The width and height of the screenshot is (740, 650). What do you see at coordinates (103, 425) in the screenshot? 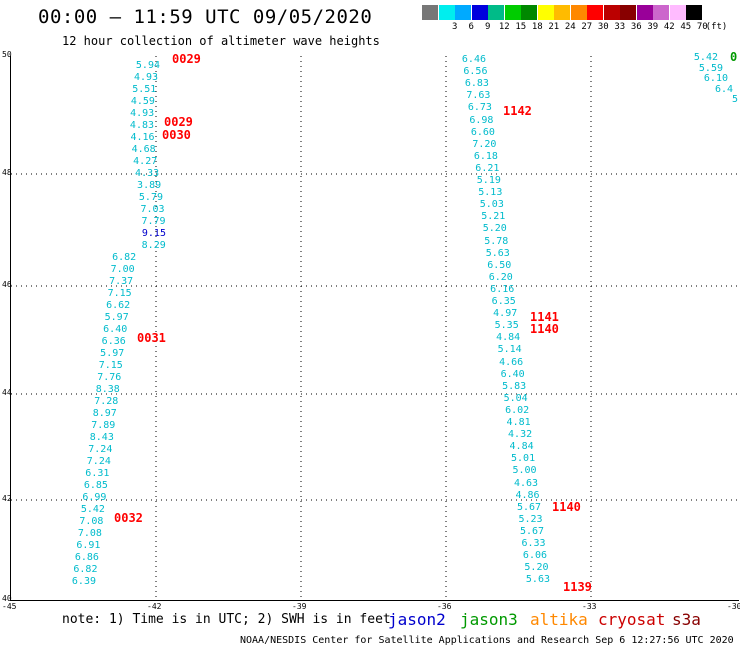
I see `wave-height-value: 7.89` at bounding box center [103, 425].